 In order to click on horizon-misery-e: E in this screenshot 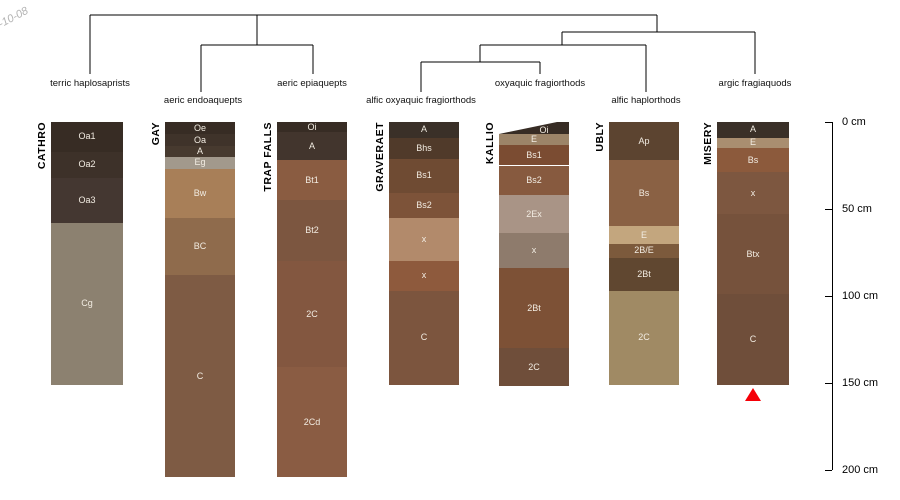, I will do `click(753, 143)`.